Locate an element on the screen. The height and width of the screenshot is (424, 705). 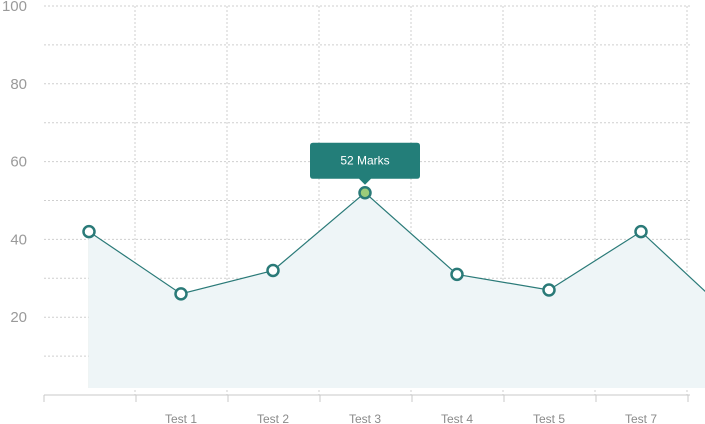
y-axis-ticks: 100 80 60 40 20 is located at coordinates (14, 163).